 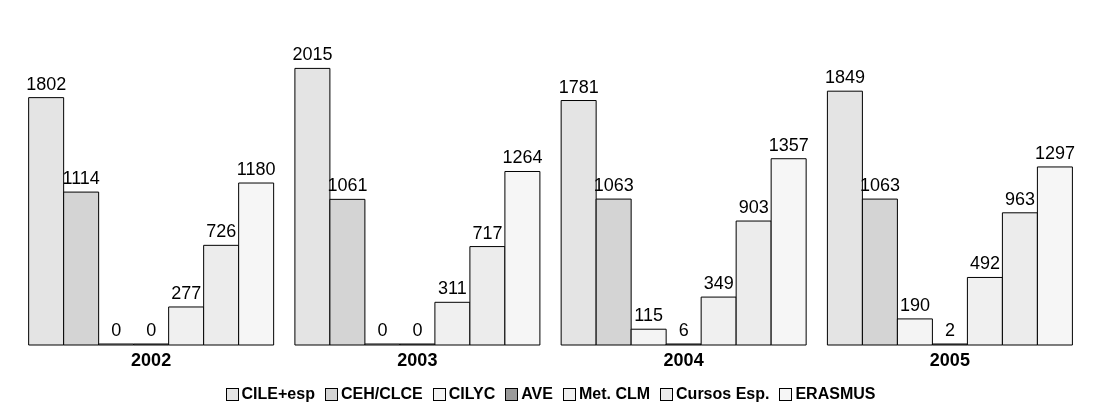 What do you see at coordinates (984, 263) in the screenshot?
I see `data-label: 492` at bounding box center [984, 263].